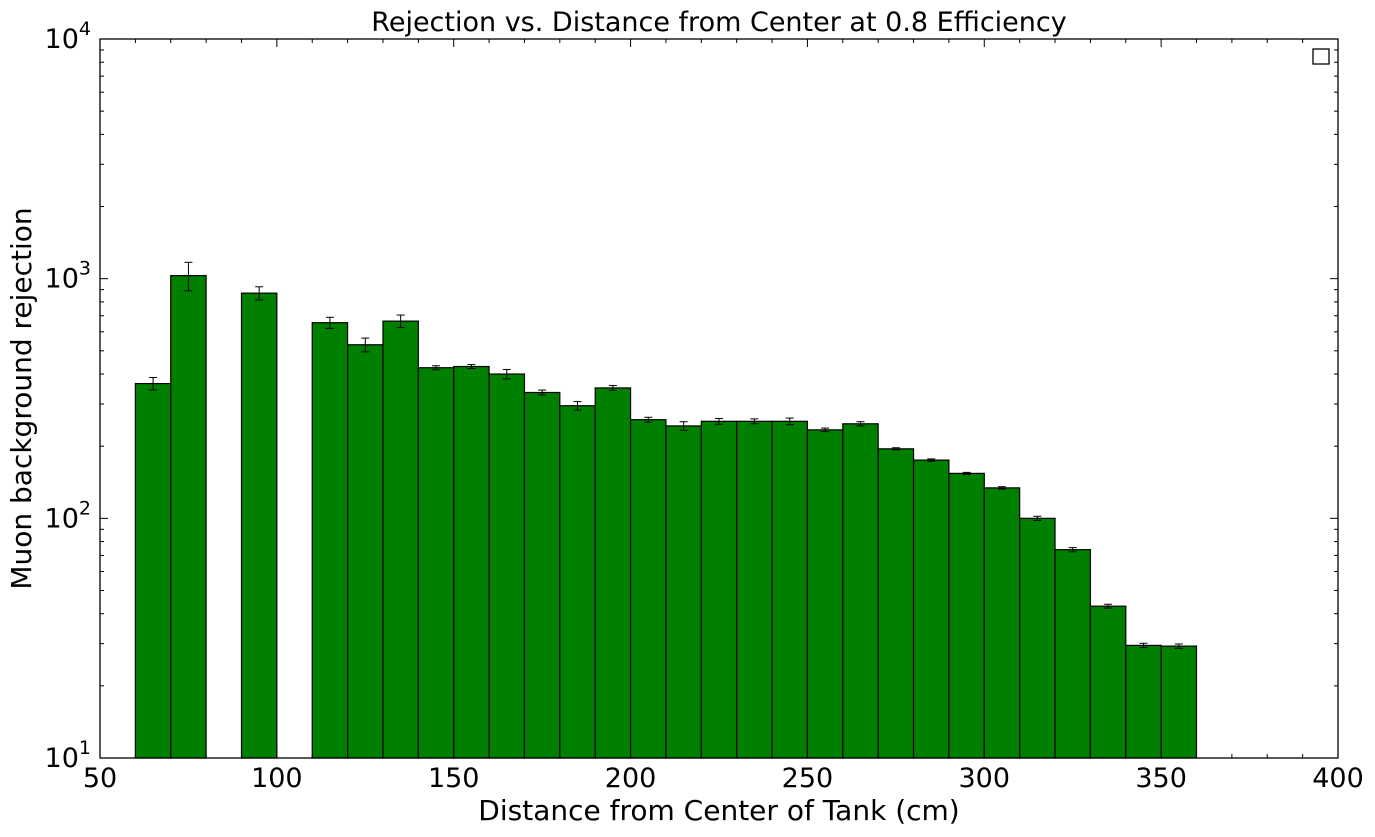  What do you see at coordinates (985, 778) in the screenshot?
I see `x-tick-label: 300` at bounding box center [985, 778].